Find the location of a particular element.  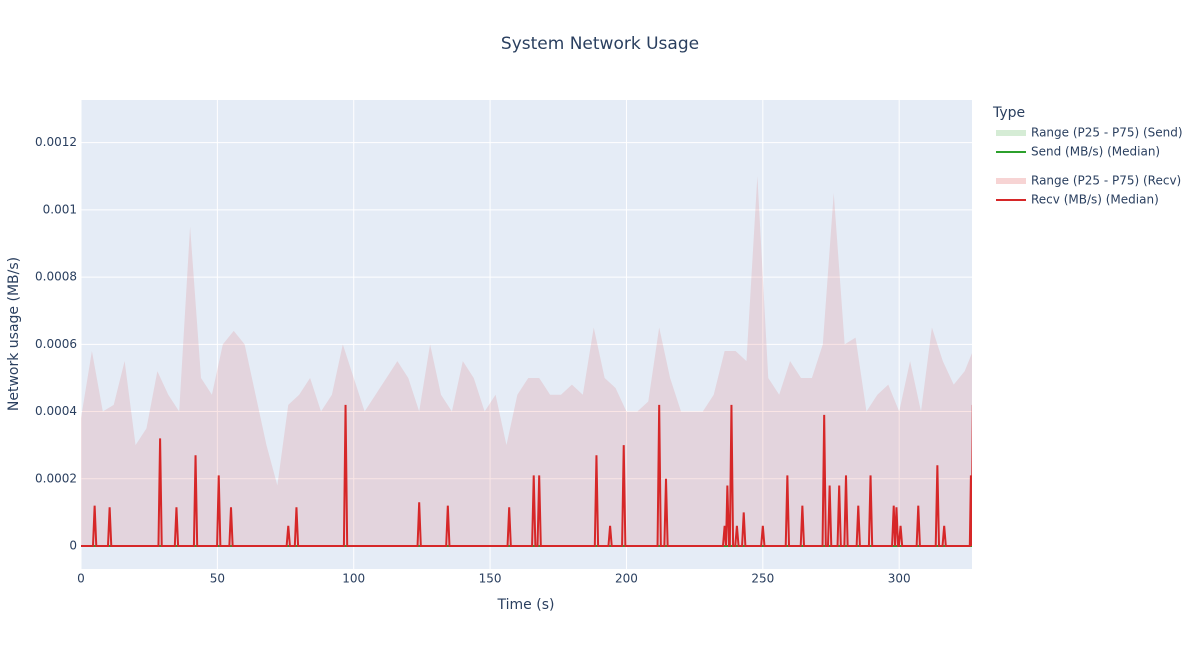

legend-label: Range (P25 - P75) (Recv) is located at coordinates (1106, 181).